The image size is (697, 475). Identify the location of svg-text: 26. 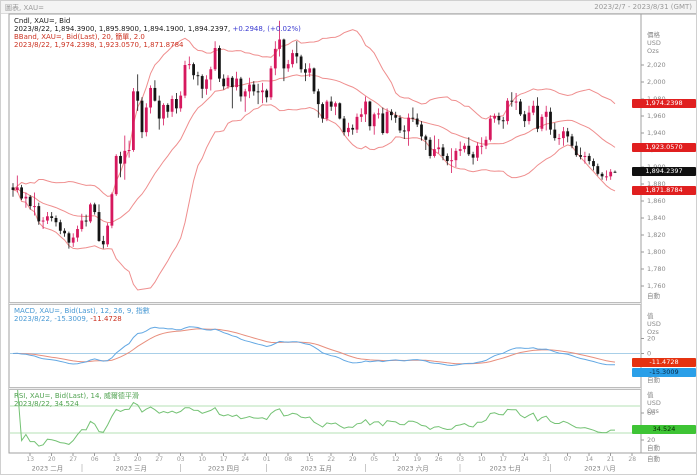
(439, 459).